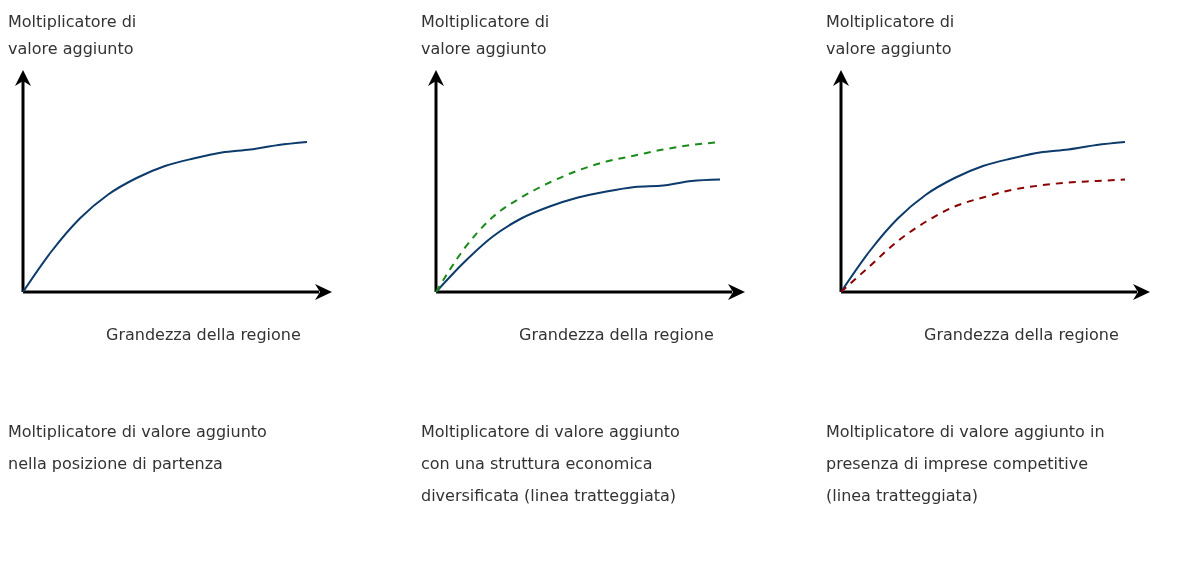 Image resolution: width=1177 pixels, height=563 pixels. I want to click on text: Moltiplicatore di valore aggiunto in presenza di imprese competitive (linea tratteggiata), so click(965, 463).